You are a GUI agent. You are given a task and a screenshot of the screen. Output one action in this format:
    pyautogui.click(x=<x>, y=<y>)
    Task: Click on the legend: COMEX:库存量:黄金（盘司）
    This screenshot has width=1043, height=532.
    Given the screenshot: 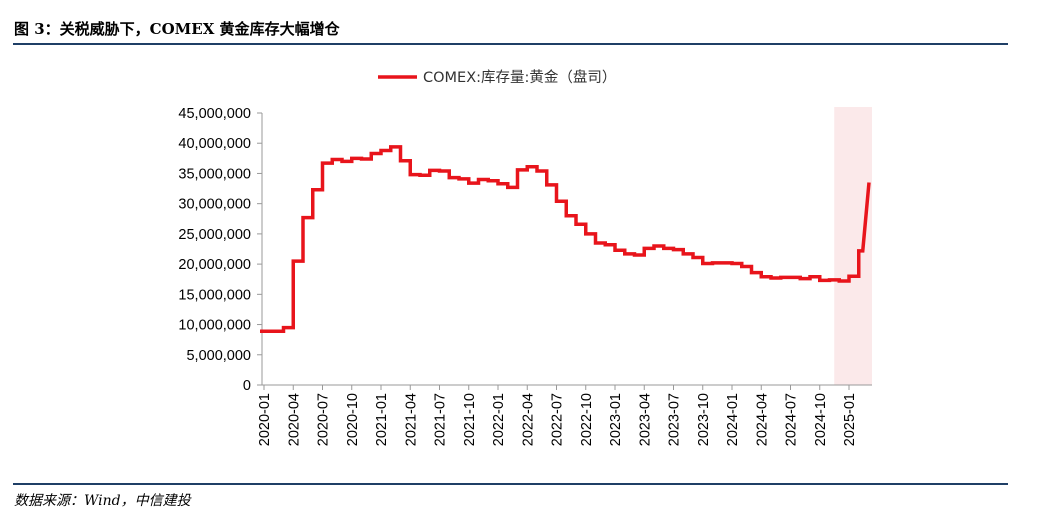 What is the action you would take?
    pyautogui.click(x=497, y=77)
    